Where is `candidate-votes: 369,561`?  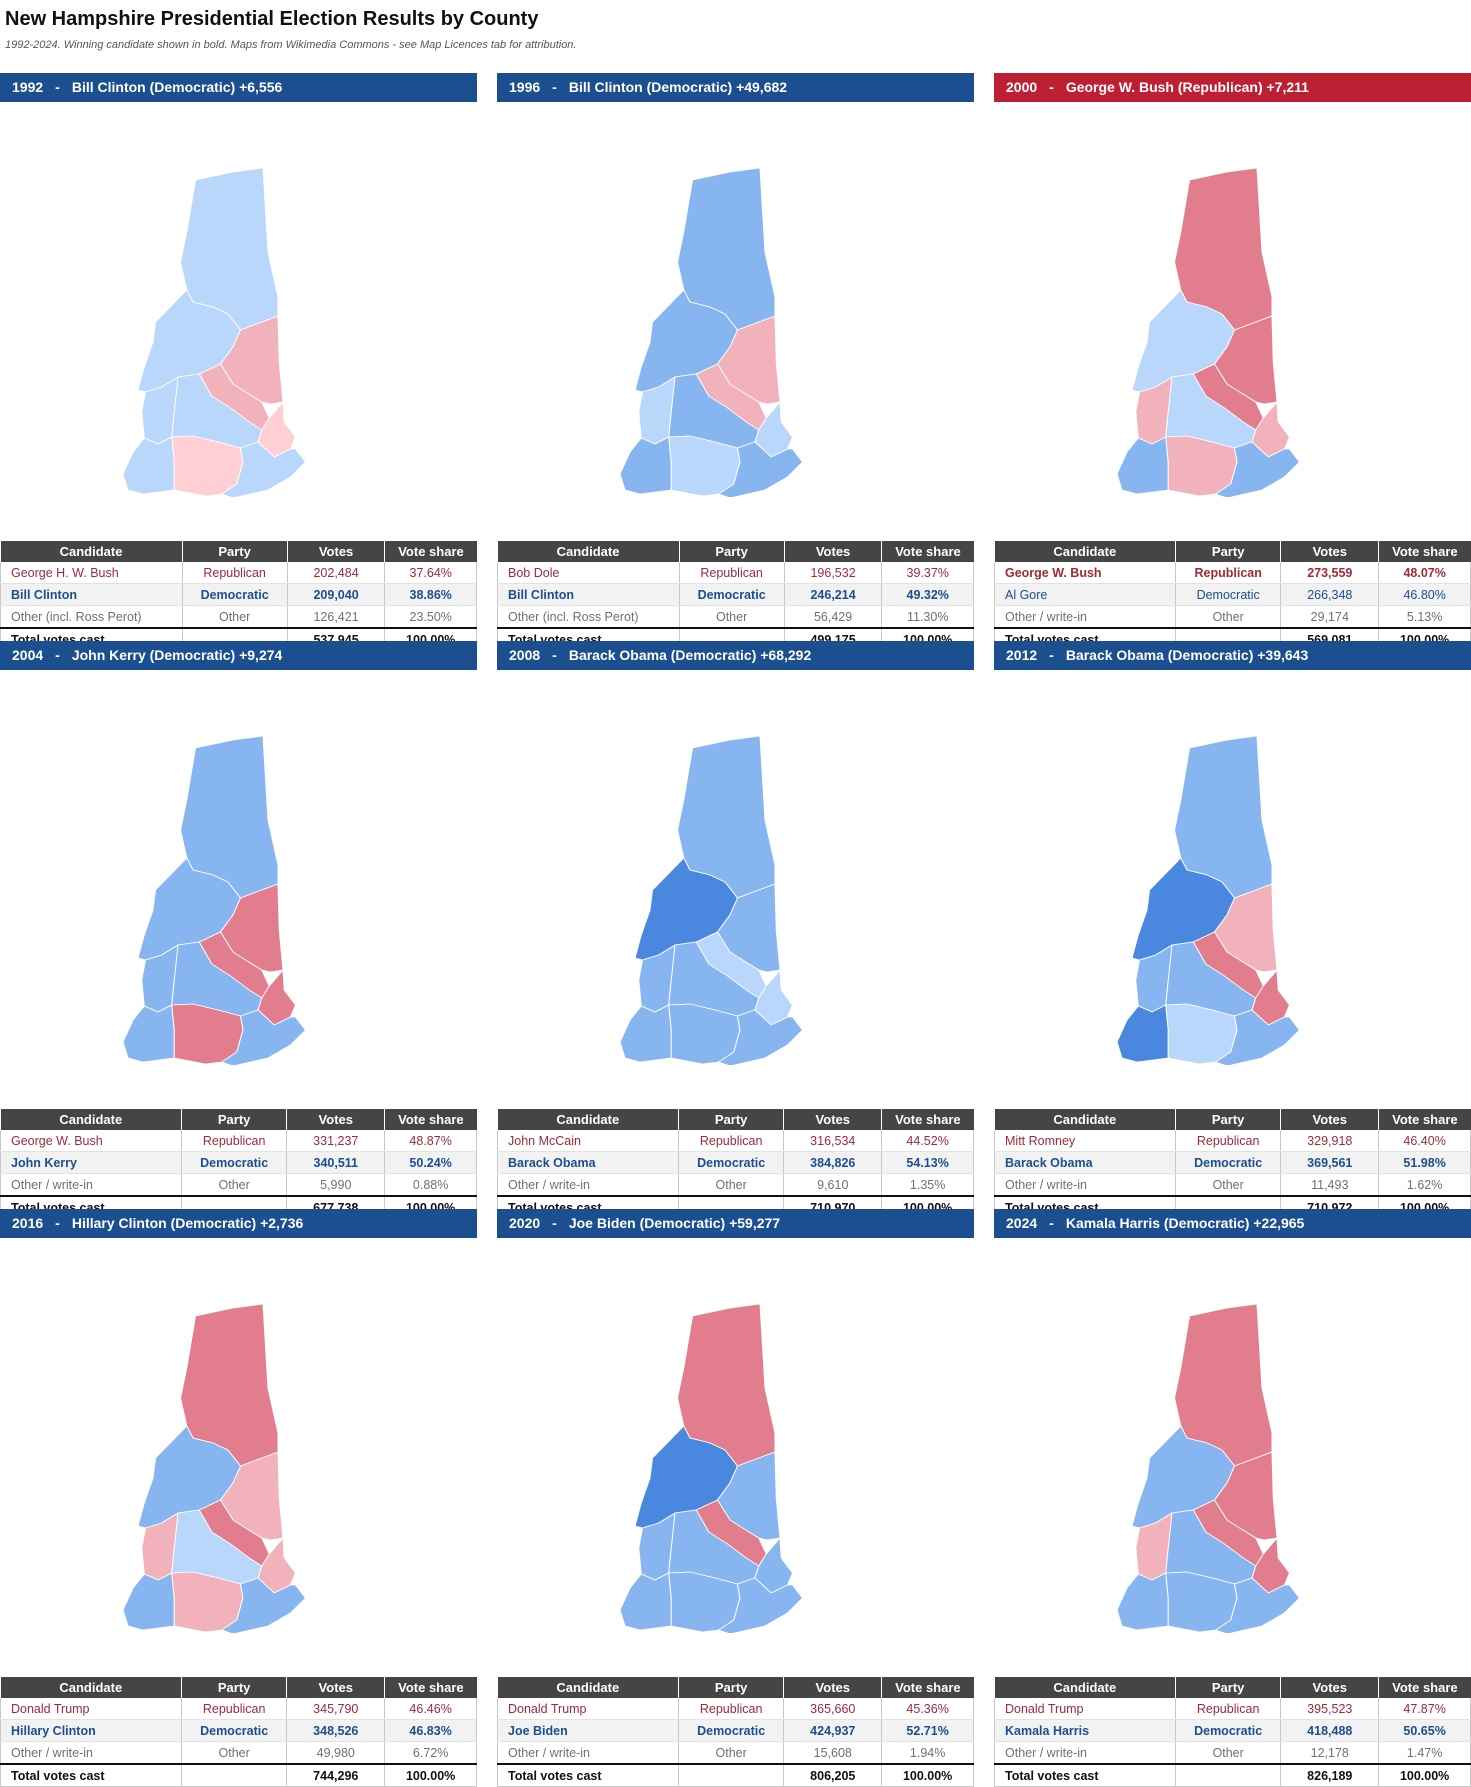
candidate-votes: 369,561 is located at coordinates (1330, 1162).